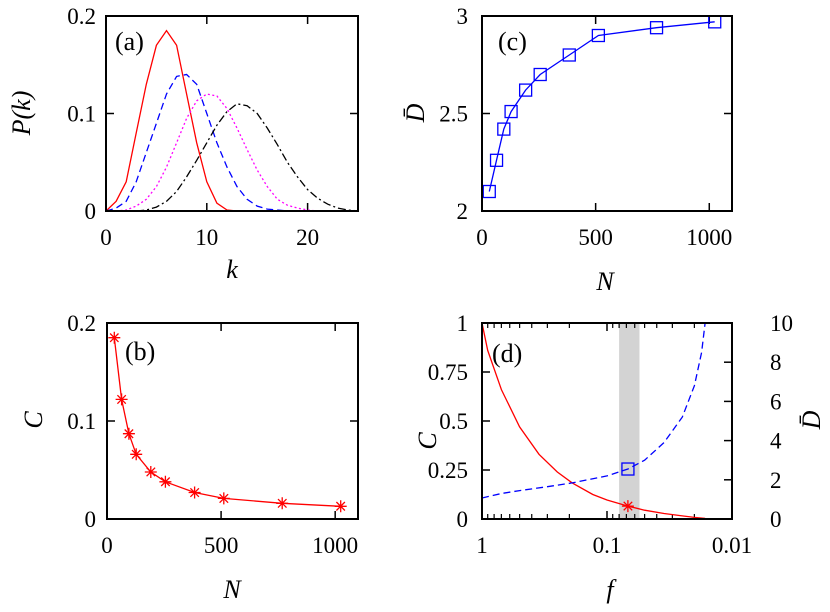 The height and width of the screenshot is (612, 830). What do you see at coordinates (507, 353) in the screenshot?
I see `panel-label: (d)` at bounding box center [507, 353].